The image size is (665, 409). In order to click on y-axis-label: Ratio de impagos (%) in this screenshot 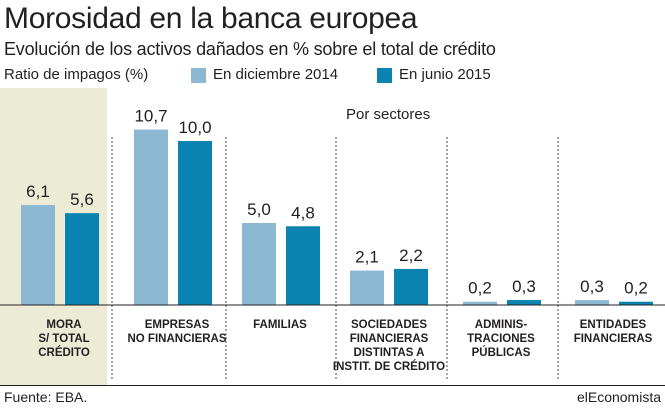, I will do `click(76, 74)`.